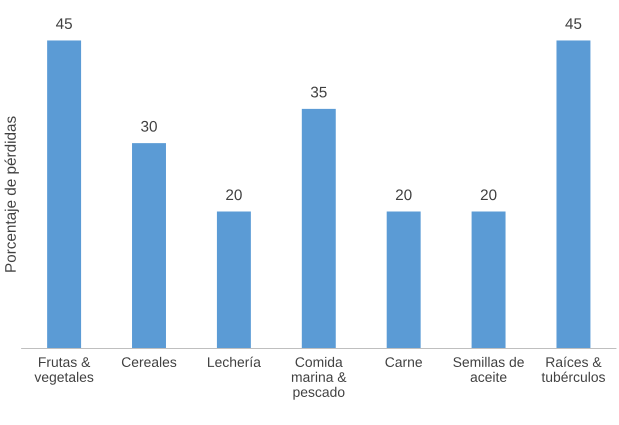 The height and width of the screenshot is (425, 619). I want to click on x-tick-label: Frutas & vegetales, so click(64, 371).